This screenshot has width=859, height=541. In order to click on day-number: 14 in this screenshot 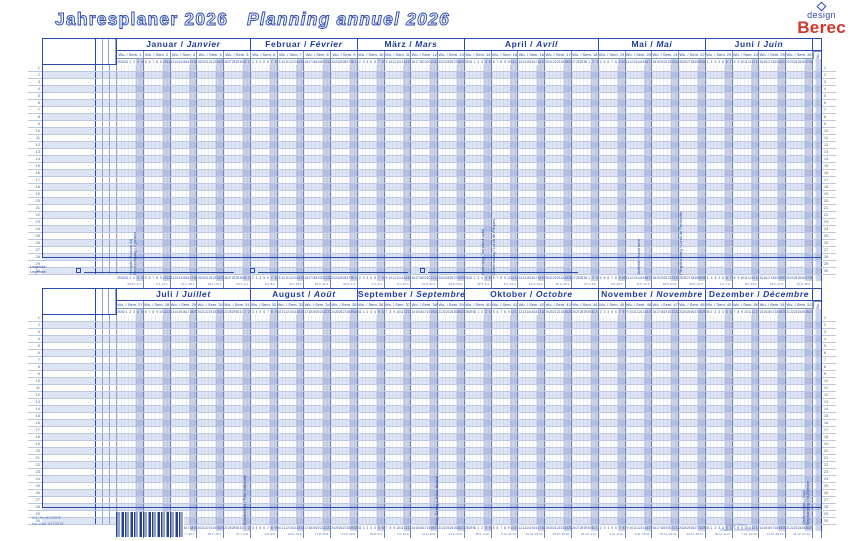, I will do `click(298, 62)`.